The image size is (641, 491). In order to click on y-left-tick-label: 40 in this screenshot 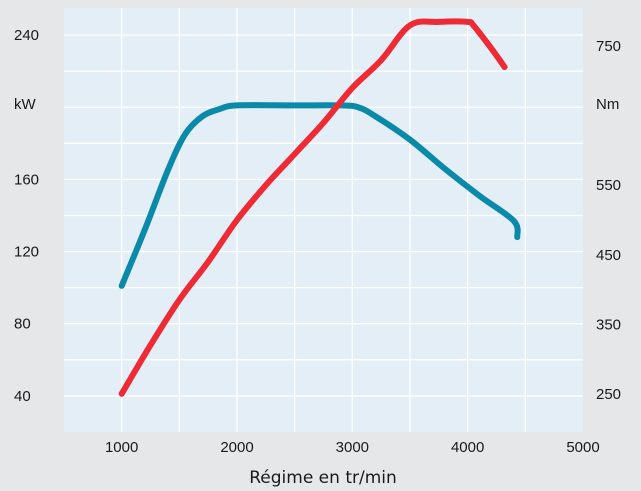, I will do `click(22, 396)`.